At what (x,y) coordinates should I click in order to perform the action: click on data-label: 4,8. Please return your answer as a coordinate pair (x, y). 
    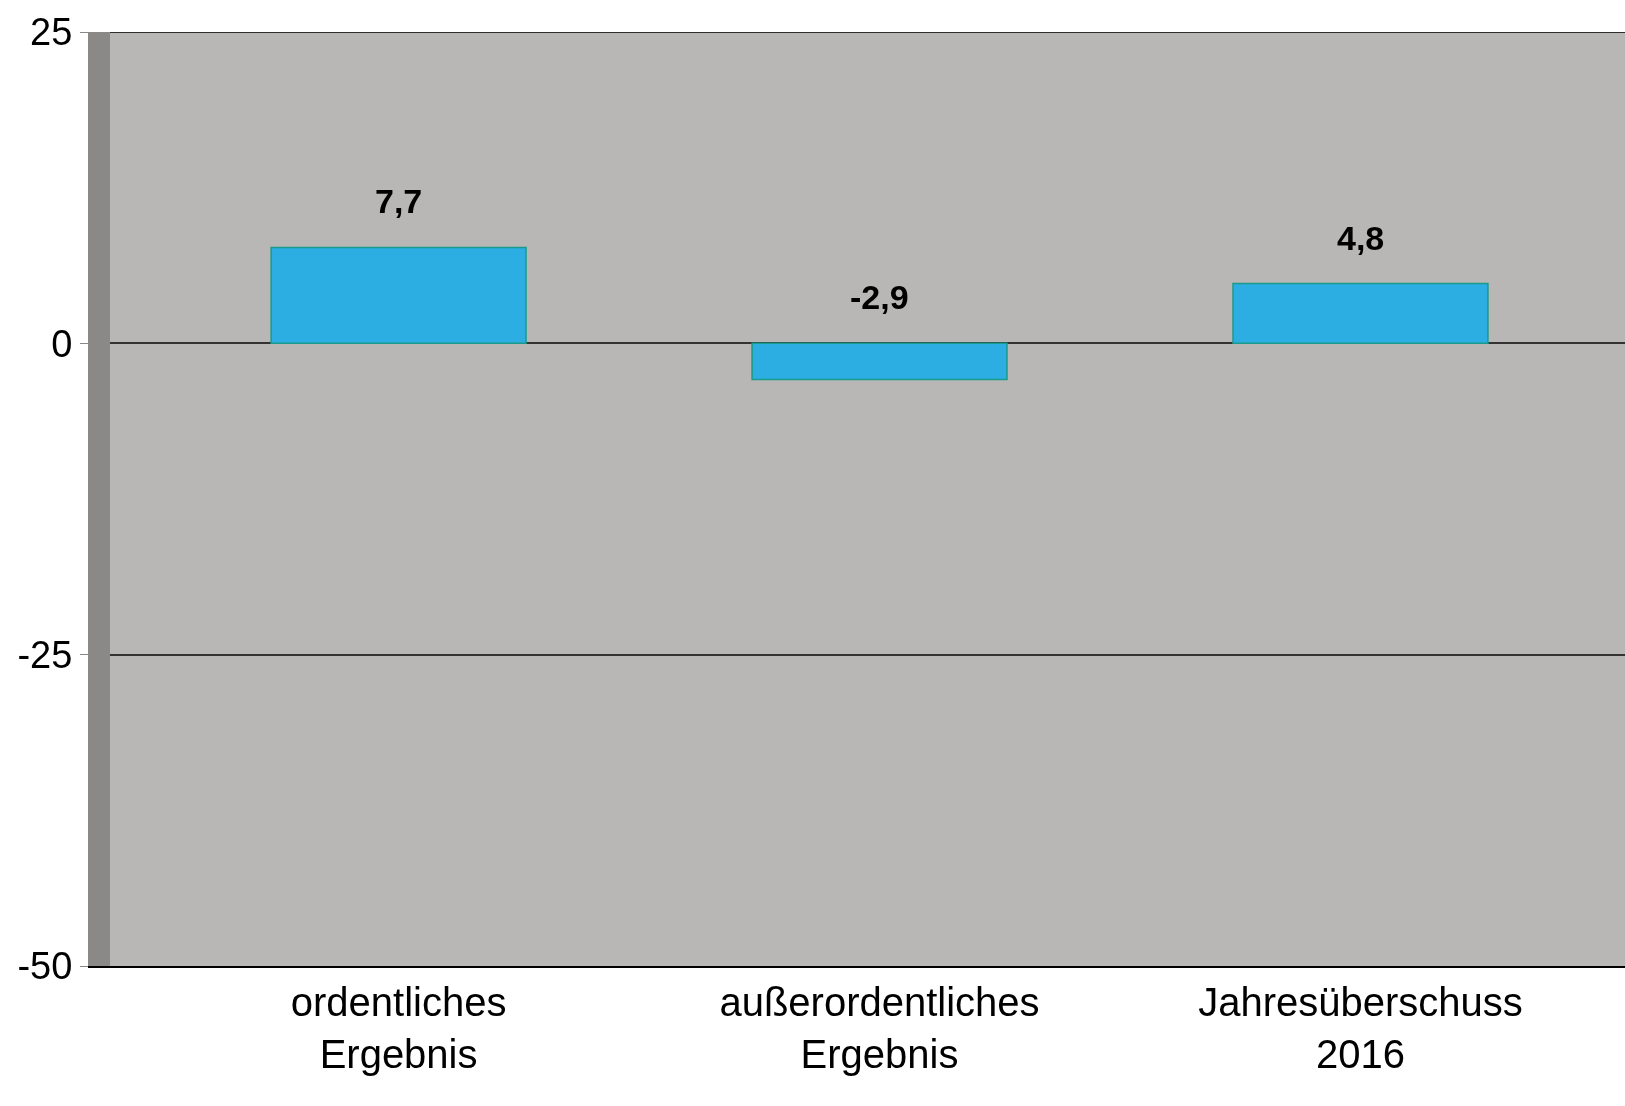
    Looking at the image, I should click on (1361, 238).